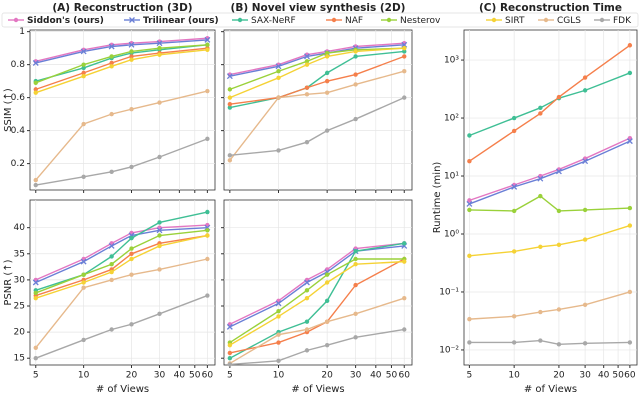 The width and height of the screenshot is (640, 411). What do you see at coordinates (514, 376) in the screenshot?
I see `x-tick-label: 10` at bounding box center [514, 376].